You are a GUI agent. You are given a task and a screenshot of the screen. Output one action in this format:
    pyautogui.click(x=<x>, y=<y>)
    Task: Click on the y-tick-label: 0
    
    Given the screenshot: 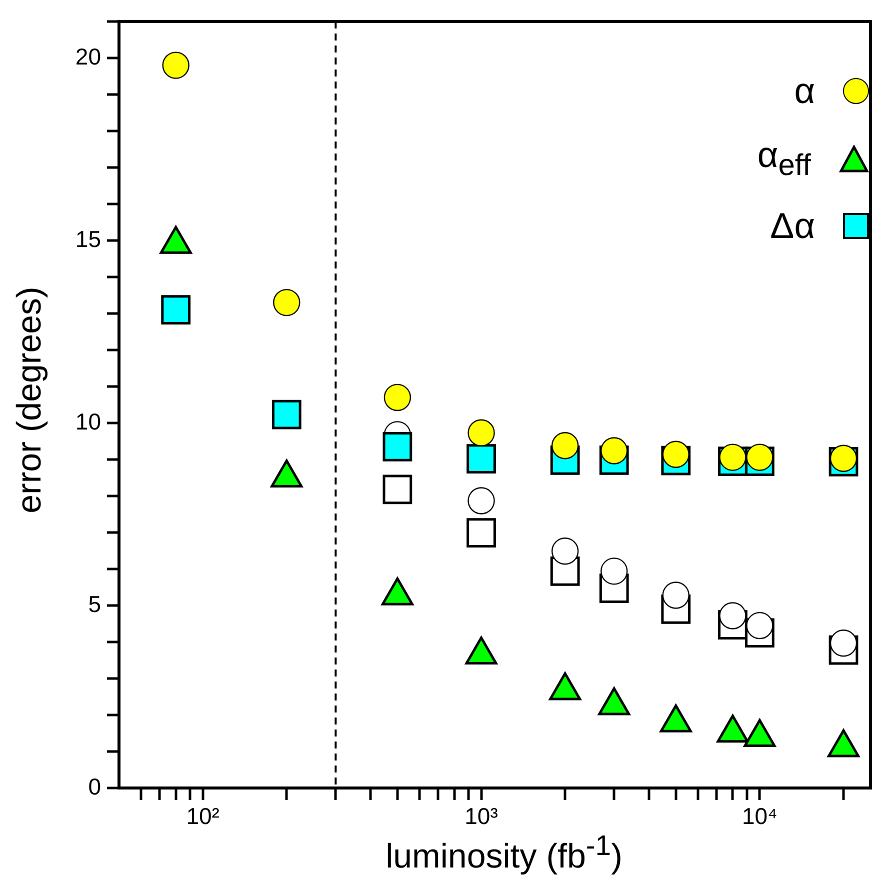 What is the action you would take?
    pyautogui.click(x=94, y=786)
    